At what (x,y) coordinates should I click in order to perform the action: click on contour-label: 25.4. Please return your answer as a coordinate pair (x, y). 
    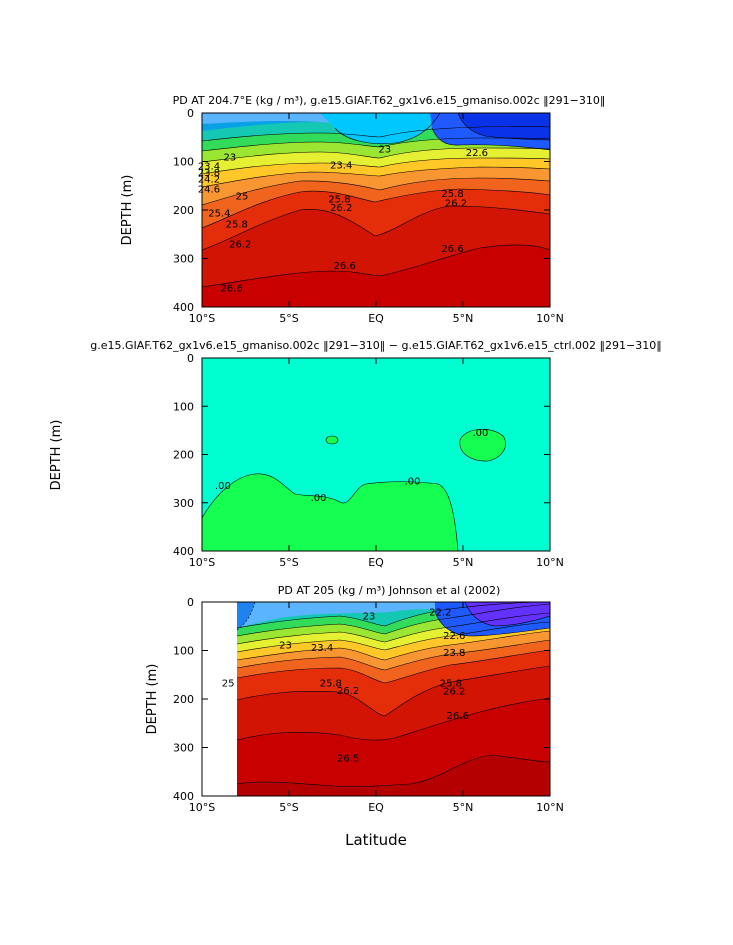
    Looking at the image, I should click on (219, 213).